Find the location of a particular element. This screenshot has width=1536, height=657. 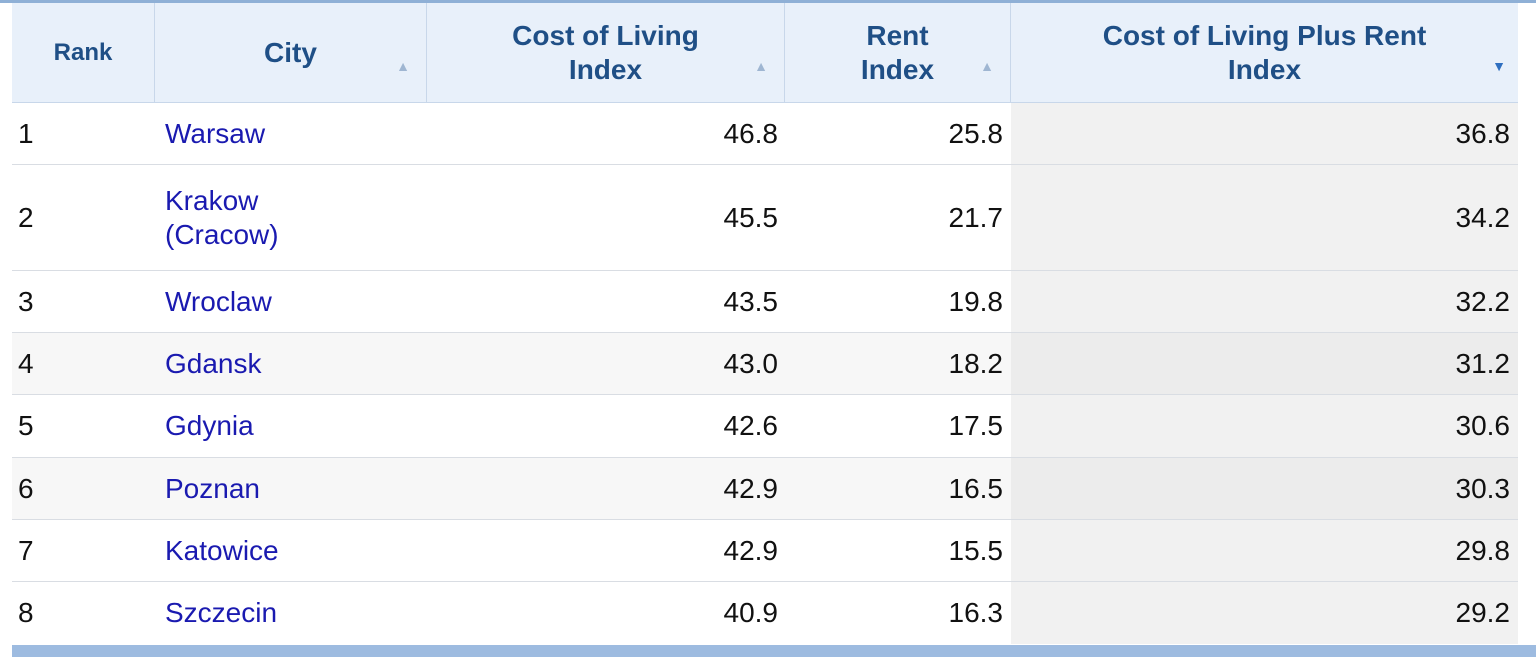

header-cost-of-living-index: Cost of Living Index ▲ is located at coordinates (606, 52).